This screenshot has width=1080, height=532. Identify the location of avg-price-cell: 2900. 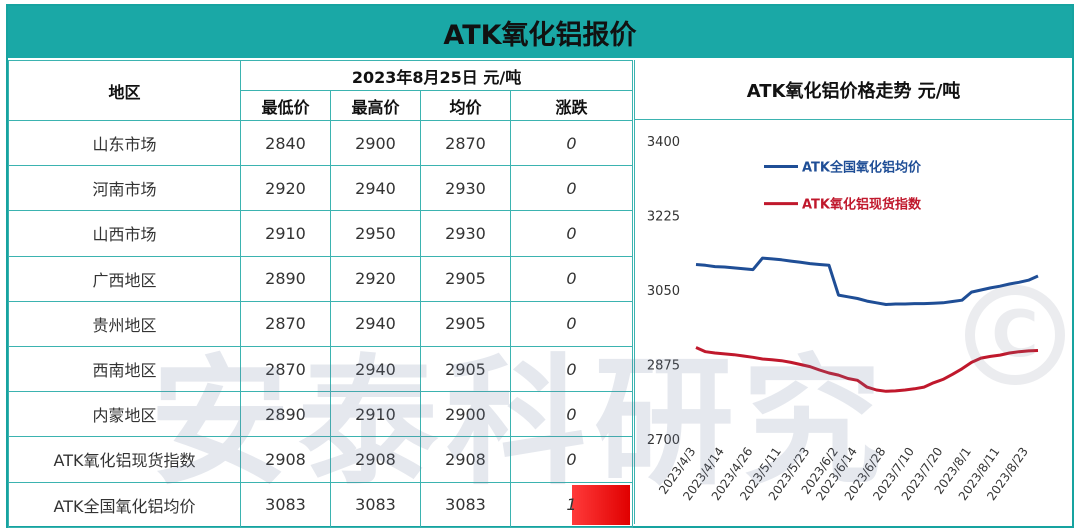
(465, 414).